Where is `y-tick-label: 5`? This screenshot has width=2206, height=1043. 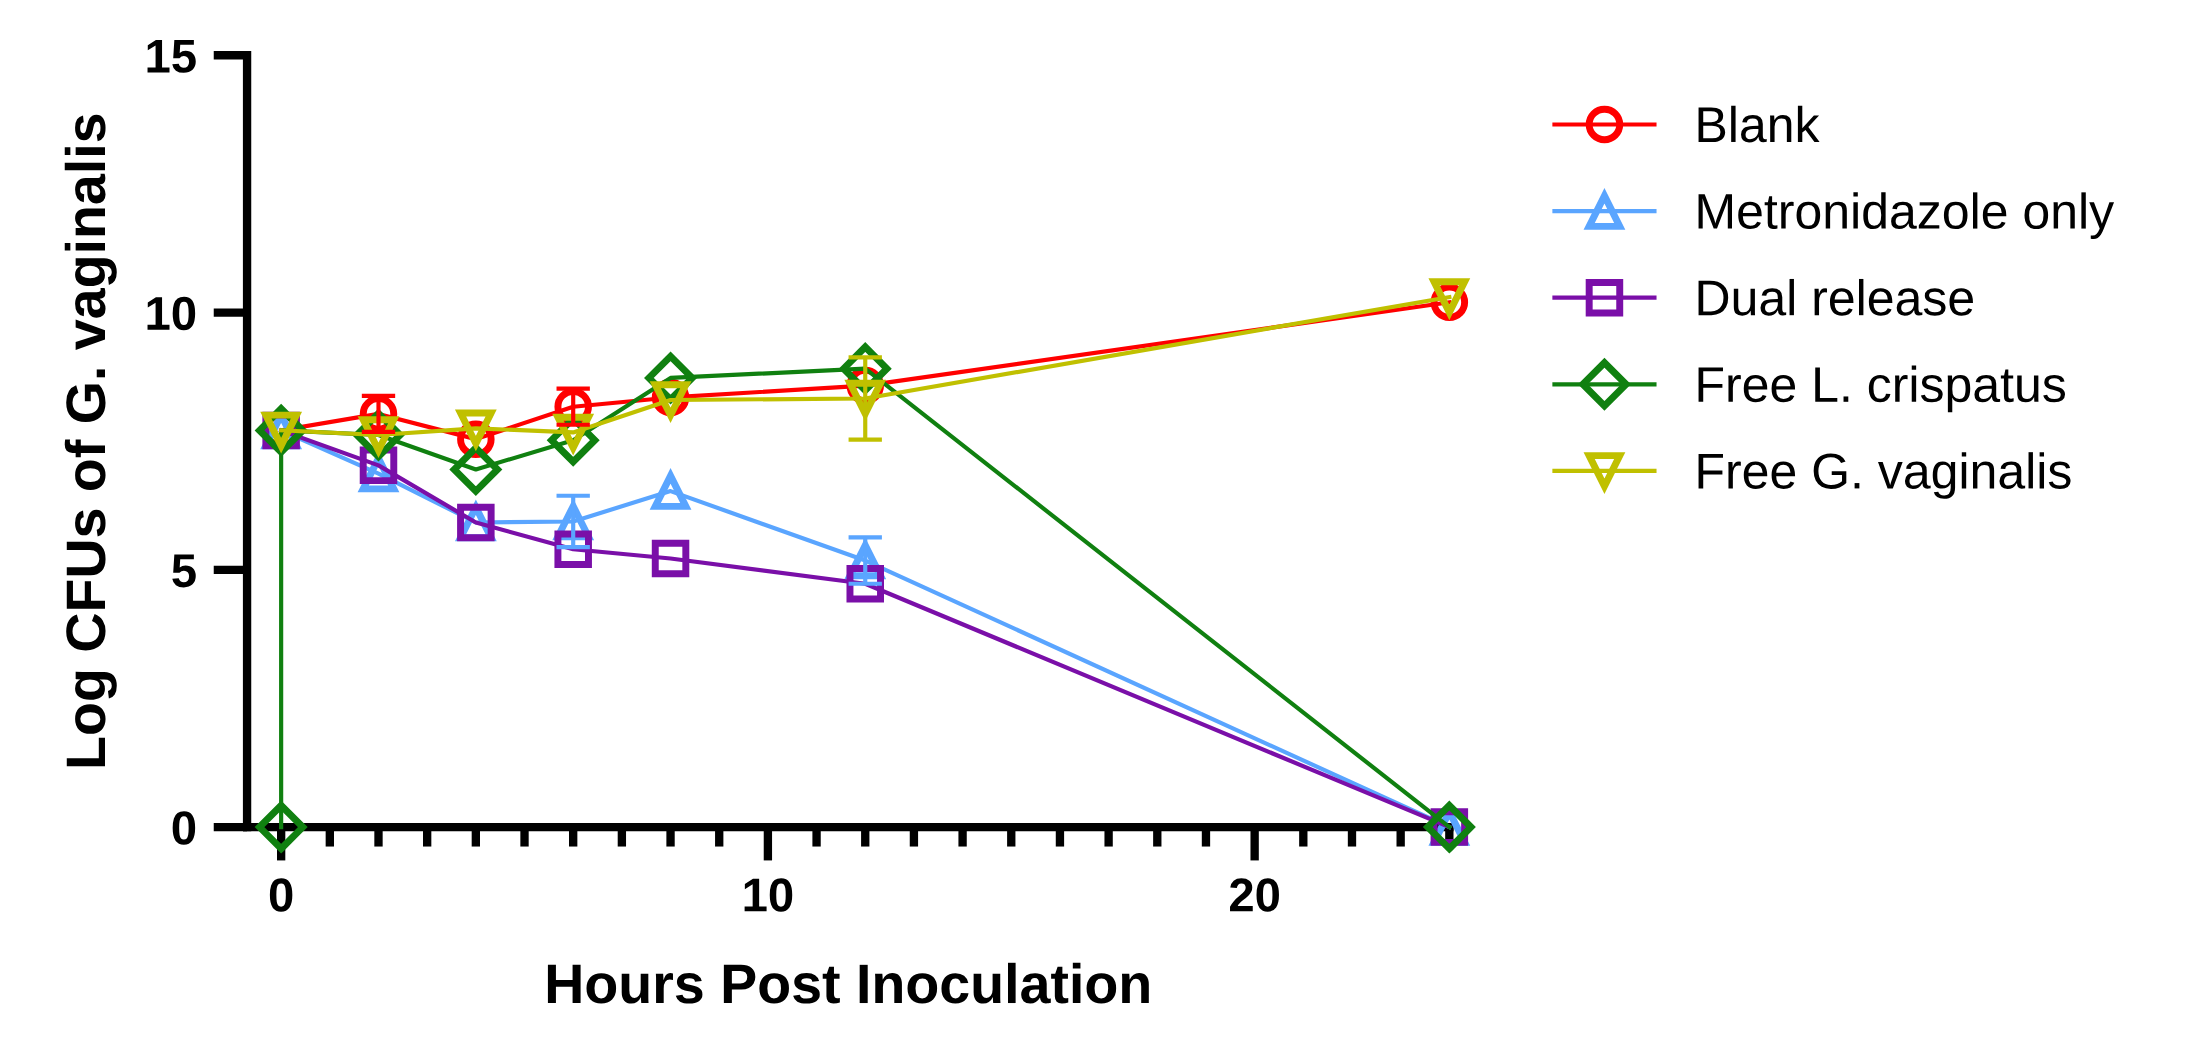
y-tick-label: 5 is located at coordinates (184, 571).